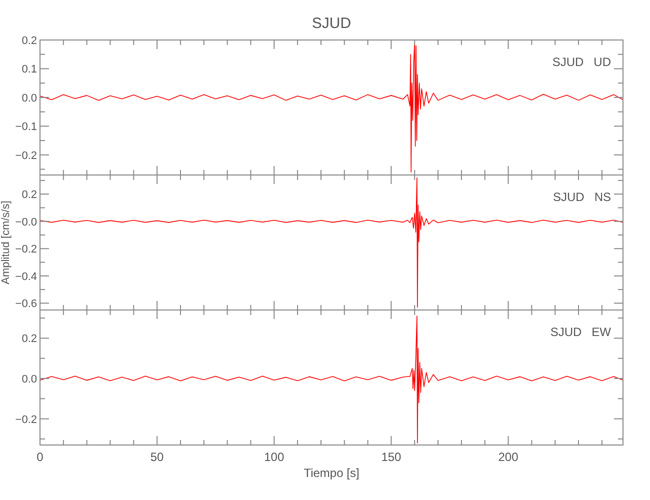  I want to click on chart-title: SJUD, so click(332, 23).